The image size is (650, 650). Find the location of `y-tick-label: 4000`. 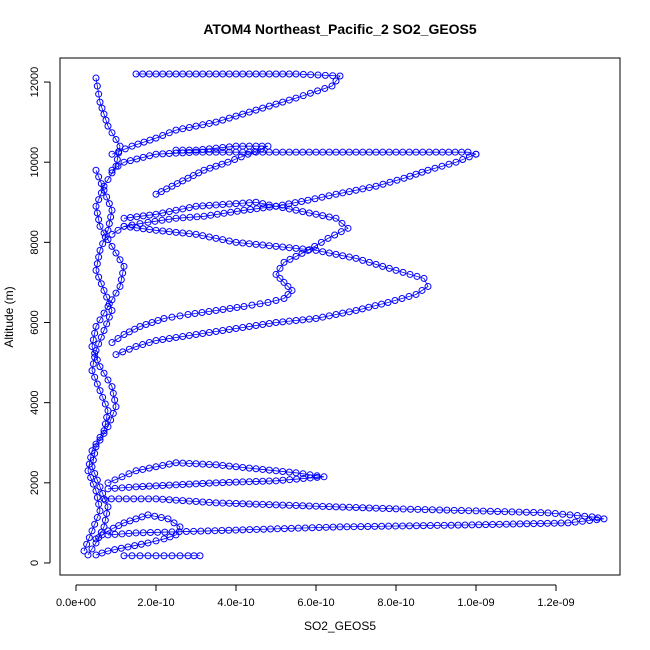

y-tick-label: 4000 is located at coordinates (35, 402).